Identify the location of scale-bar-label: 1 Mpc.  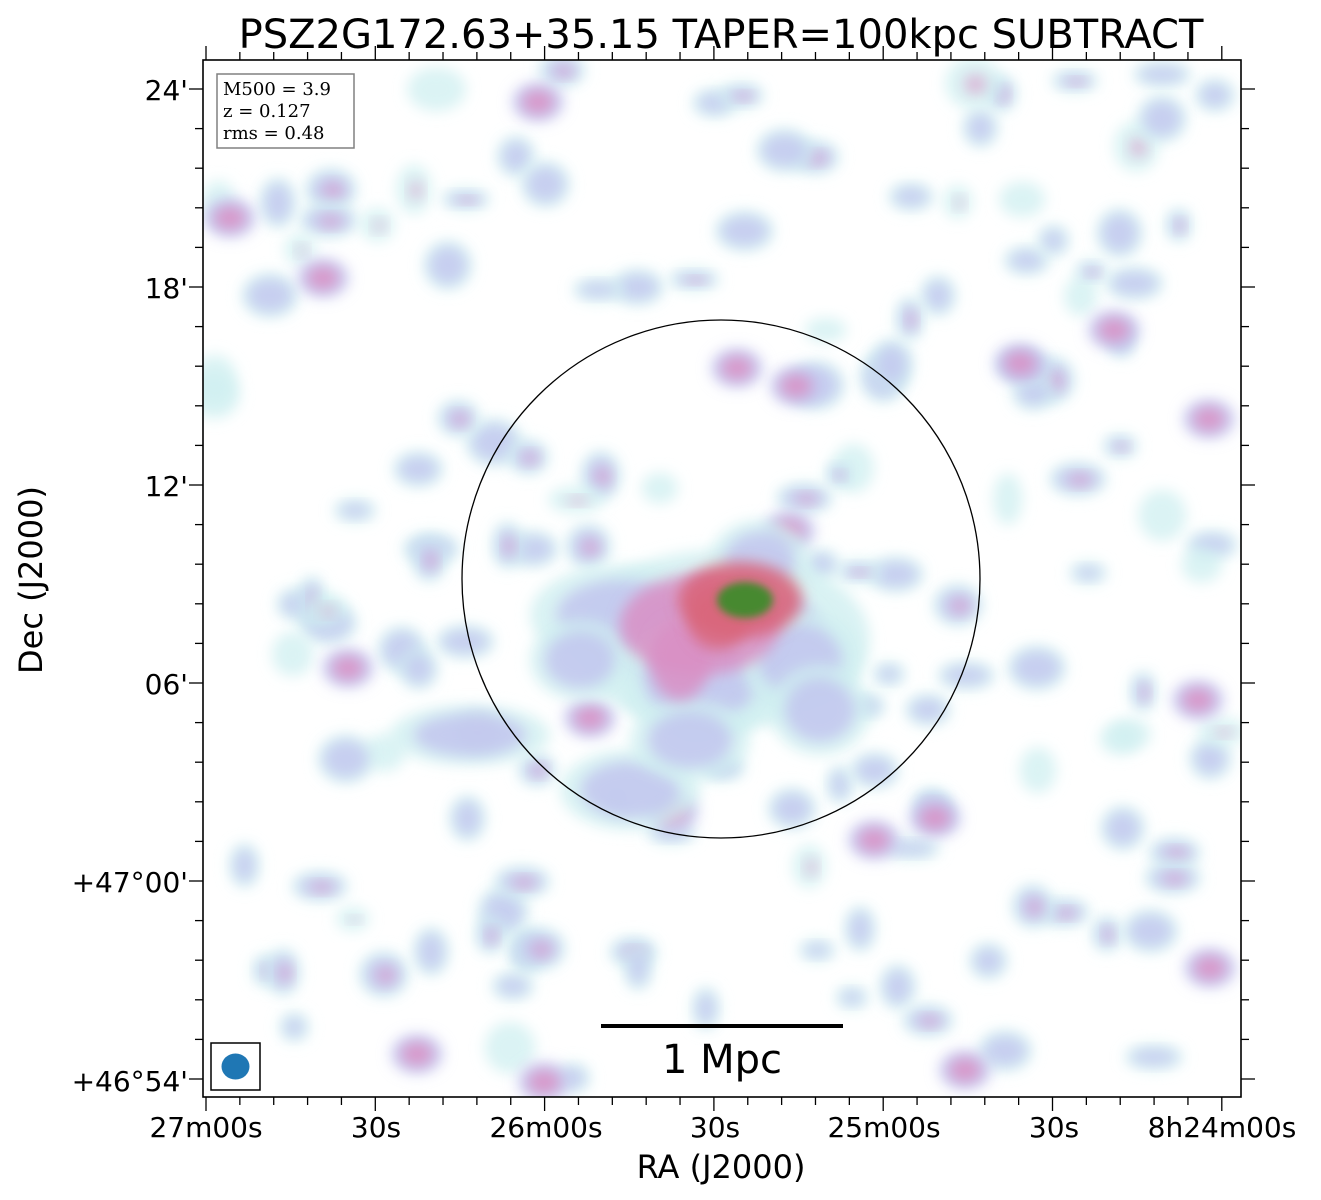
(722, 1060).